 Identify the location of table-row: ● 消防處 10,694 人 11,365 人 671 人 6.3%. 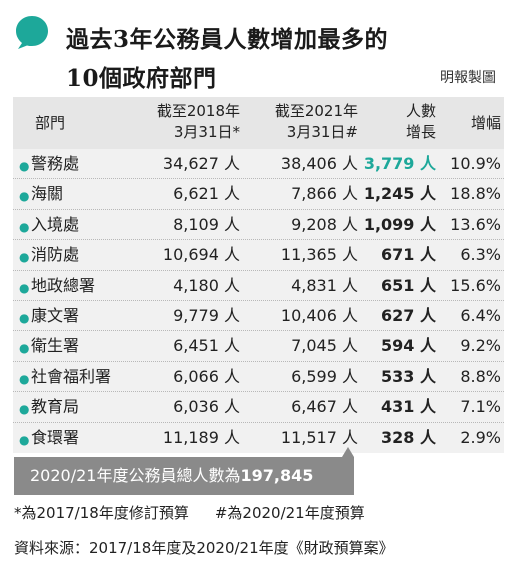
(258, 255).